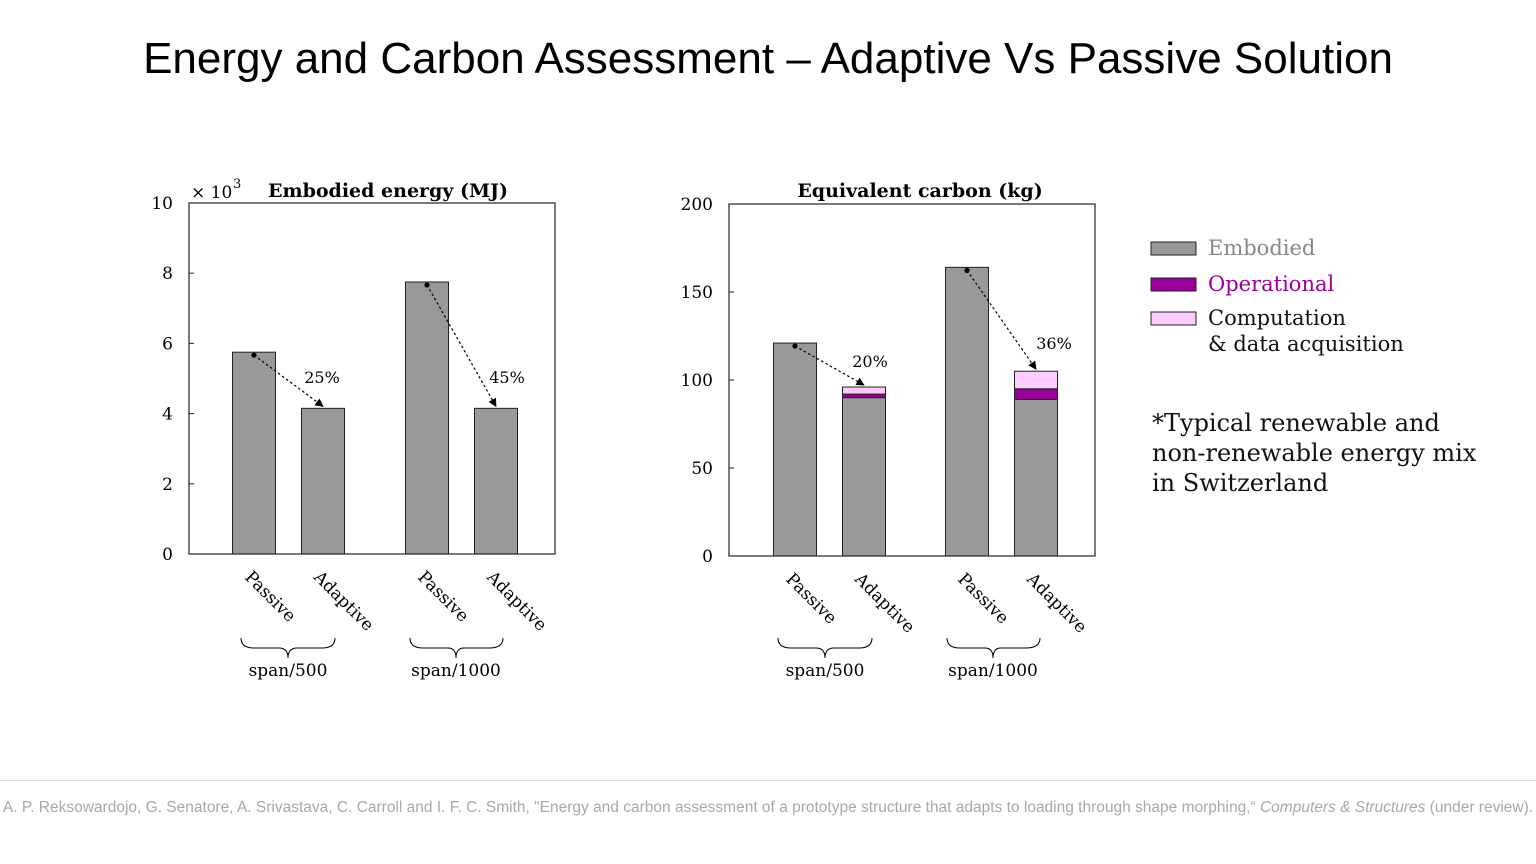  What do you see at coordinates (456, 671) in the screenshot?
I see `chart1-group-label-span1000: span/1000` at bounding box center [456, 671].